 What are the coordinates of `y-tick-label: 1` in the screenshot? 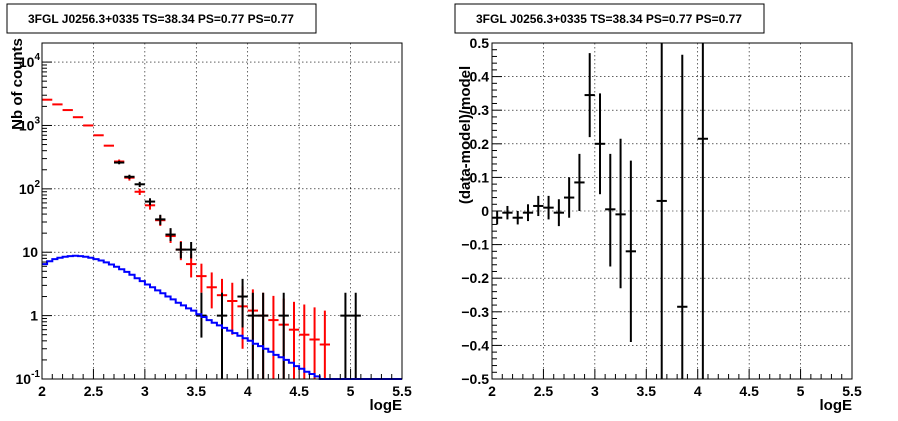 It's located at (34, 316).